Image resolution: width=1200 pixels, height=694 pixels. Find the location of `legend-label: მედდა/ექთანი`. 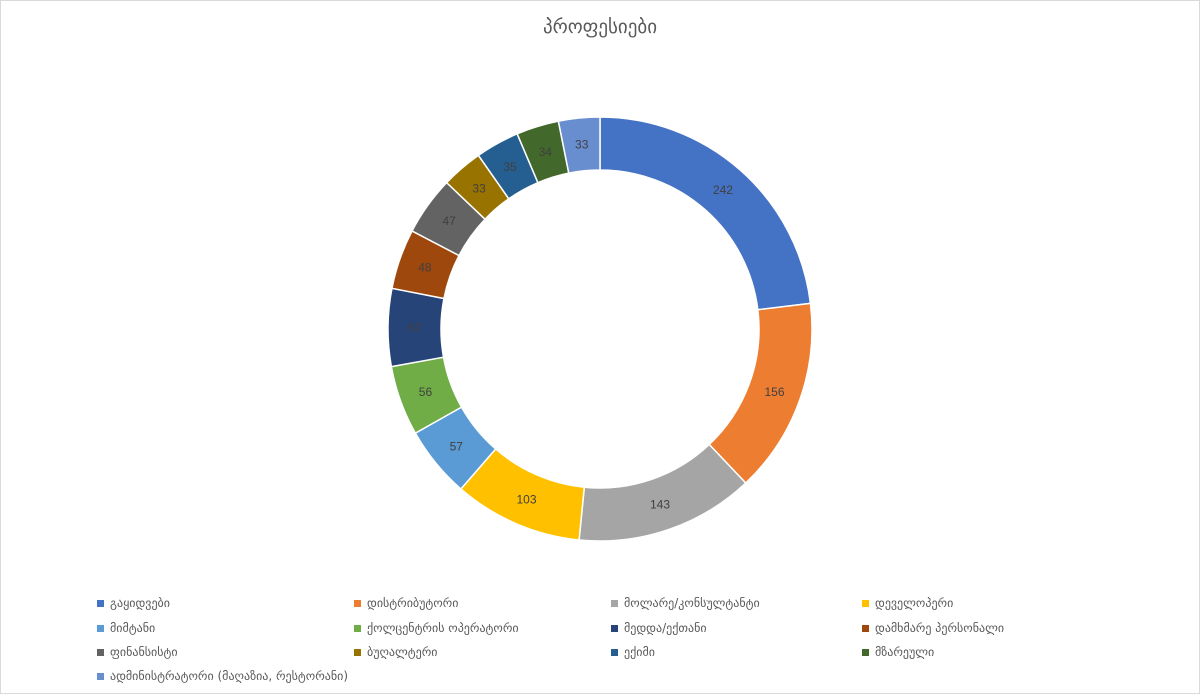

legend-label: მედდა/ექთანი is located at coordinates (665, 628).